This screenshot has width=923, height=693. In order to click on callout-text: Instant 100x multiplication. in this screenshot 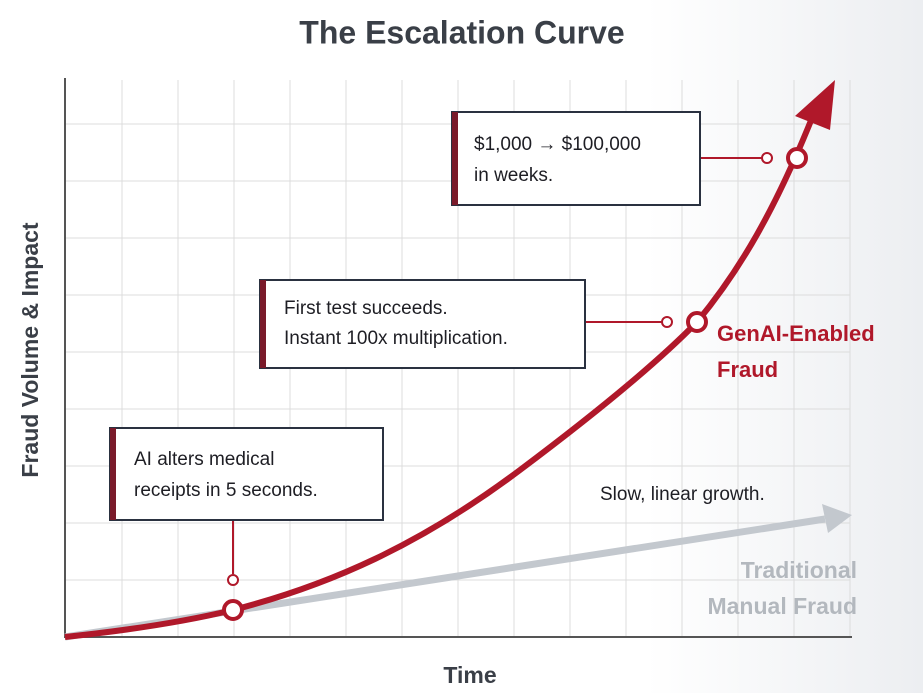, I will do `click(396, 338)`.